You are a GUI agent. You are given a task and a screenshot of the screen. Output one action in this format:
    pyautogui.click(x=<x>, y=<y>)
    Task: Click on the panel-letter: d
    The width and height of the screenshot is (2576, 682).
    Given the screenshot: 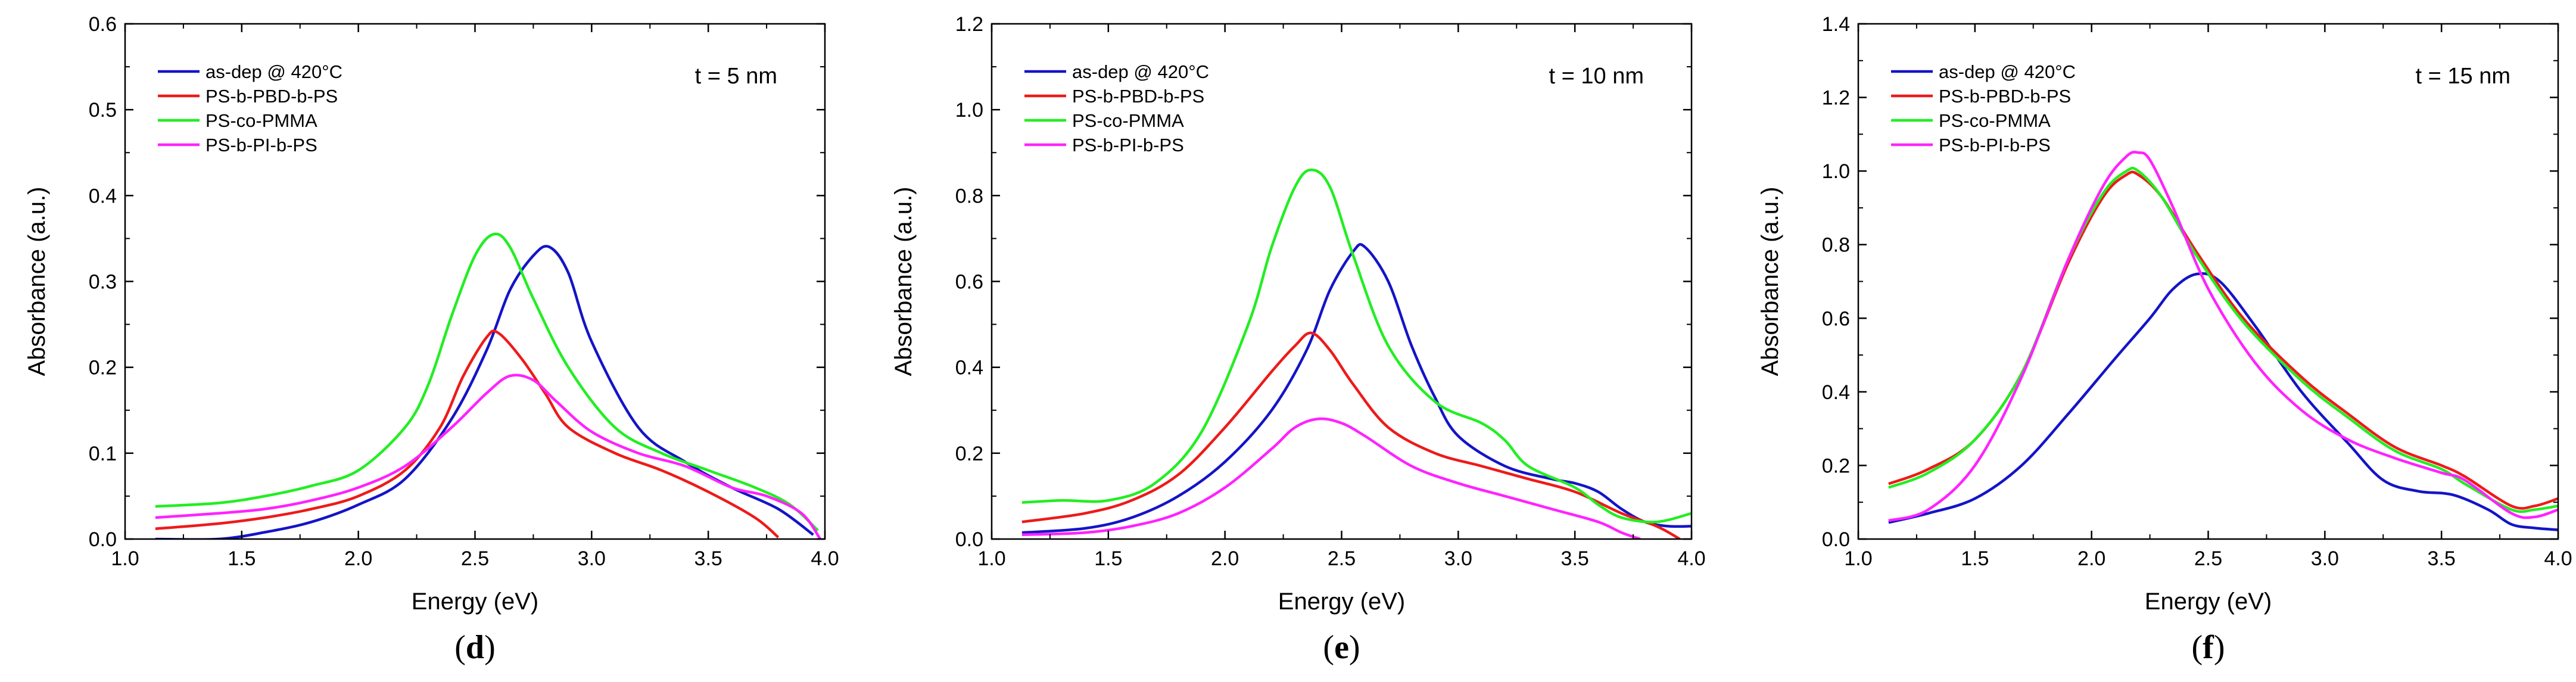 What is the action you would take?
    pyautogui.click(x=475, y=647)
    